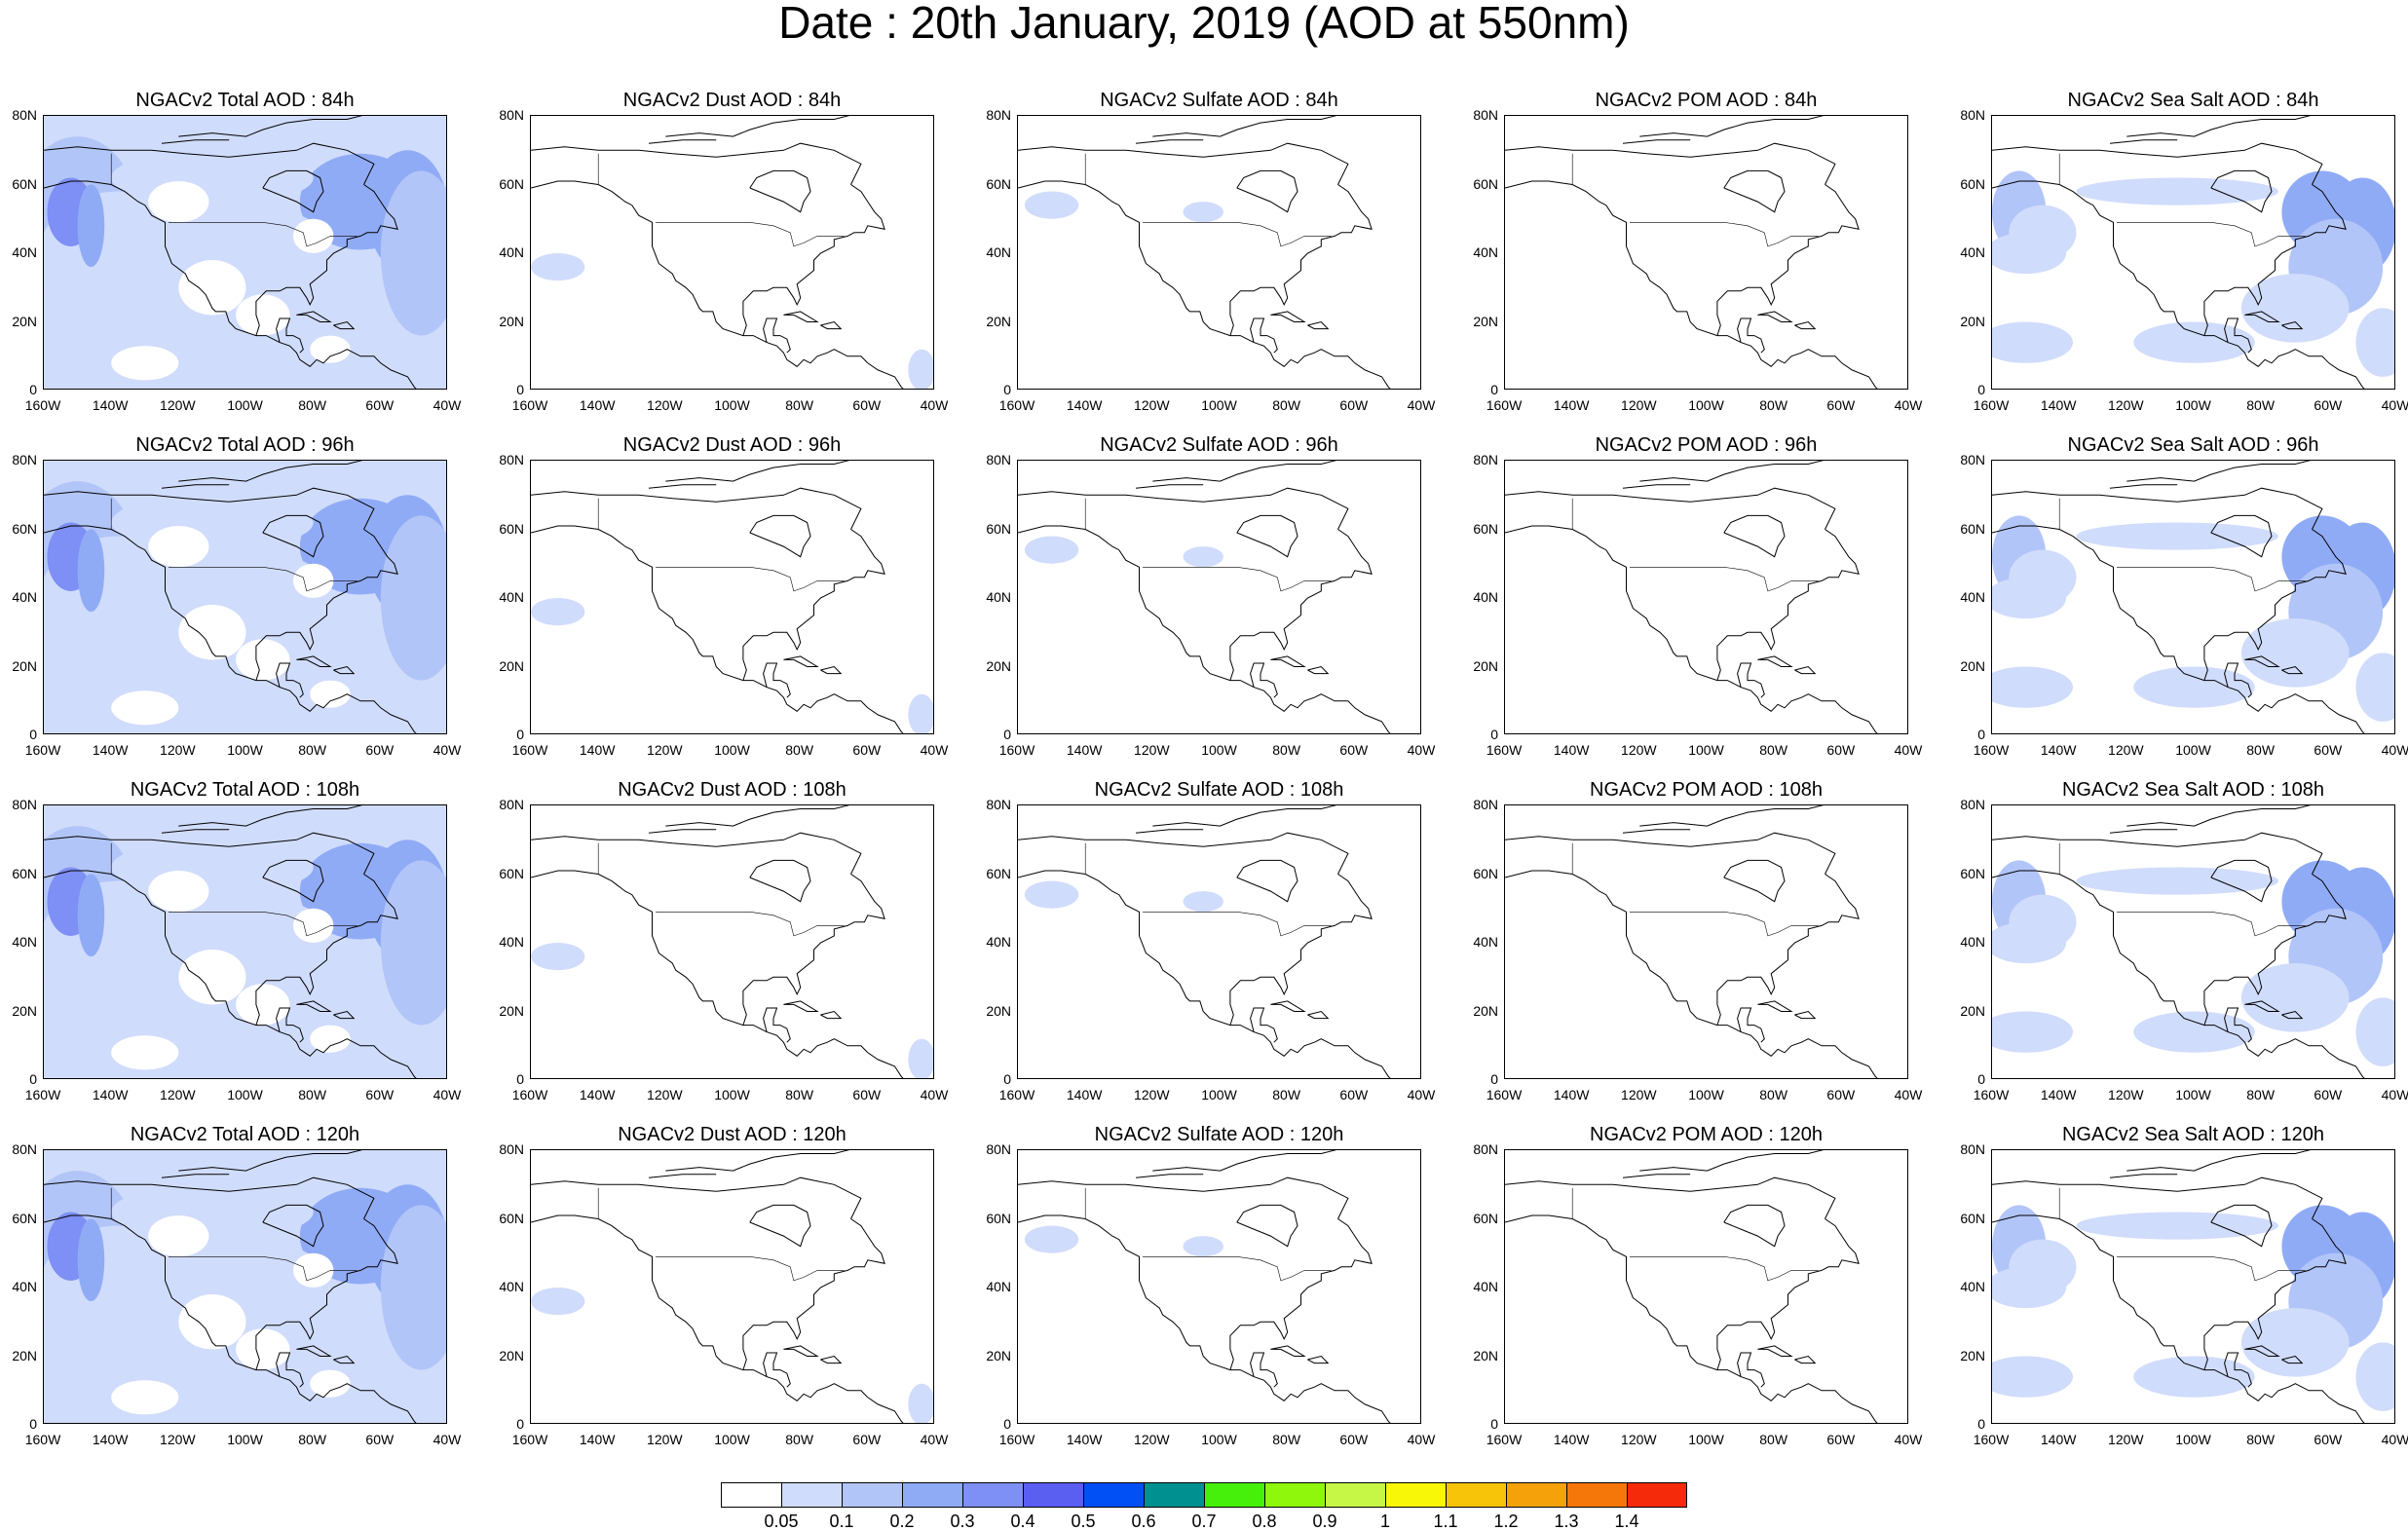  Describe the element at coordinates (1506, 1521) in the screenshot. I see `colorbar-label: 1.2` at that location.